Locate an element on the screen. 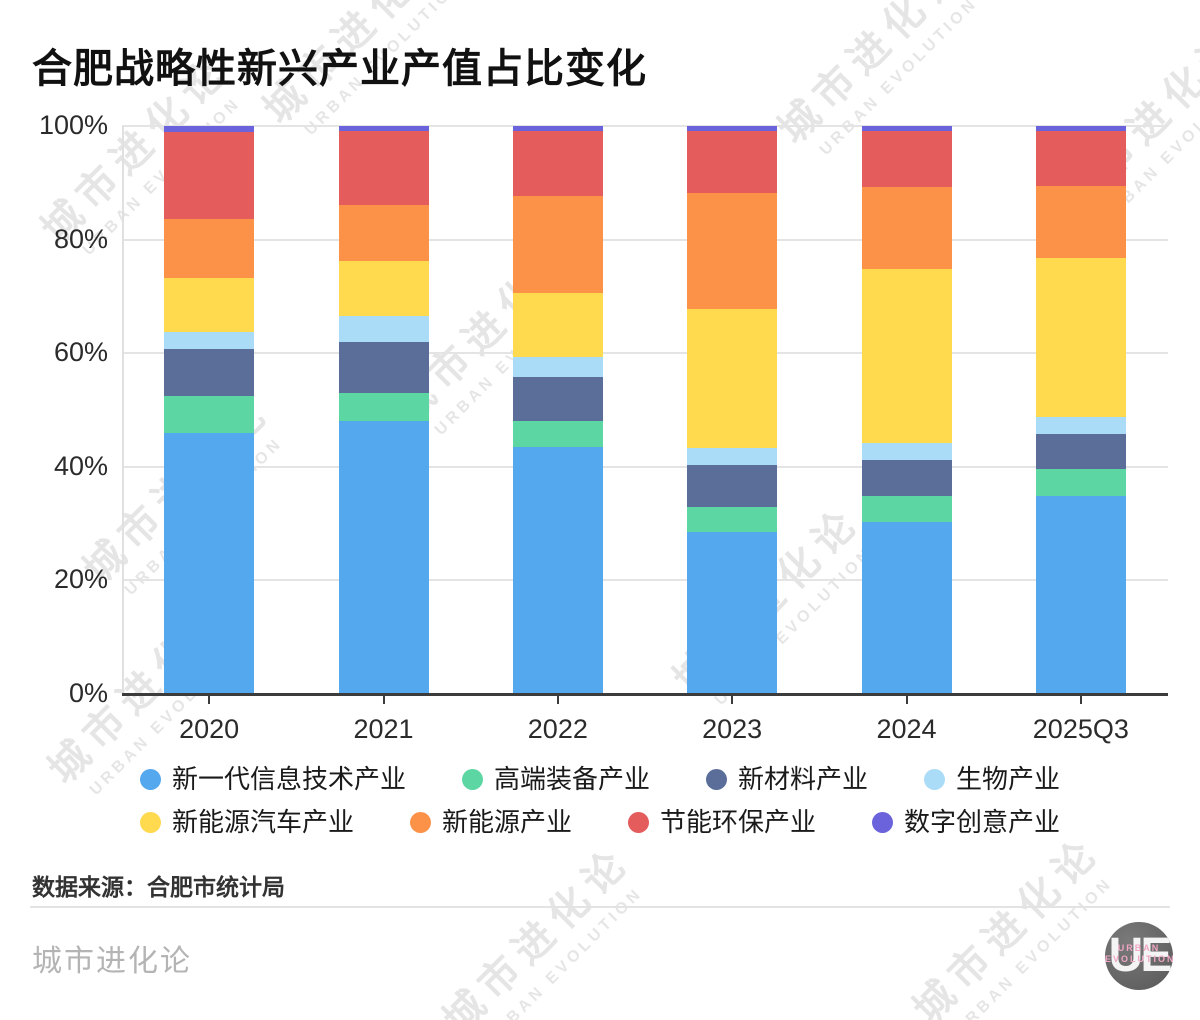 The image size is (1200, 1020). legend-row: 新能源汽车产业 新能源产业 节能环保产业 数字创意产业 is located at coordinates (645, 822).